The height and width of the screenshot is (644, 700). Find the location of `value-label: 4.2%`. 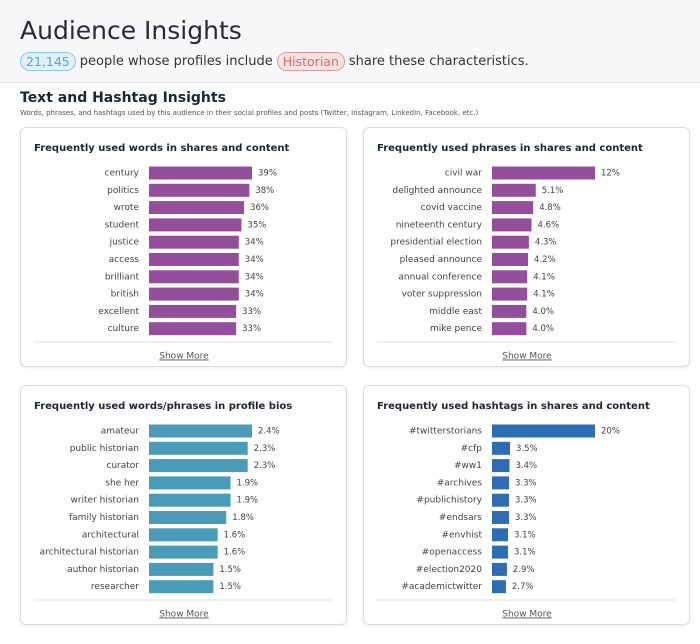

value-label: 4.2% is located at coordinates (545, 260).